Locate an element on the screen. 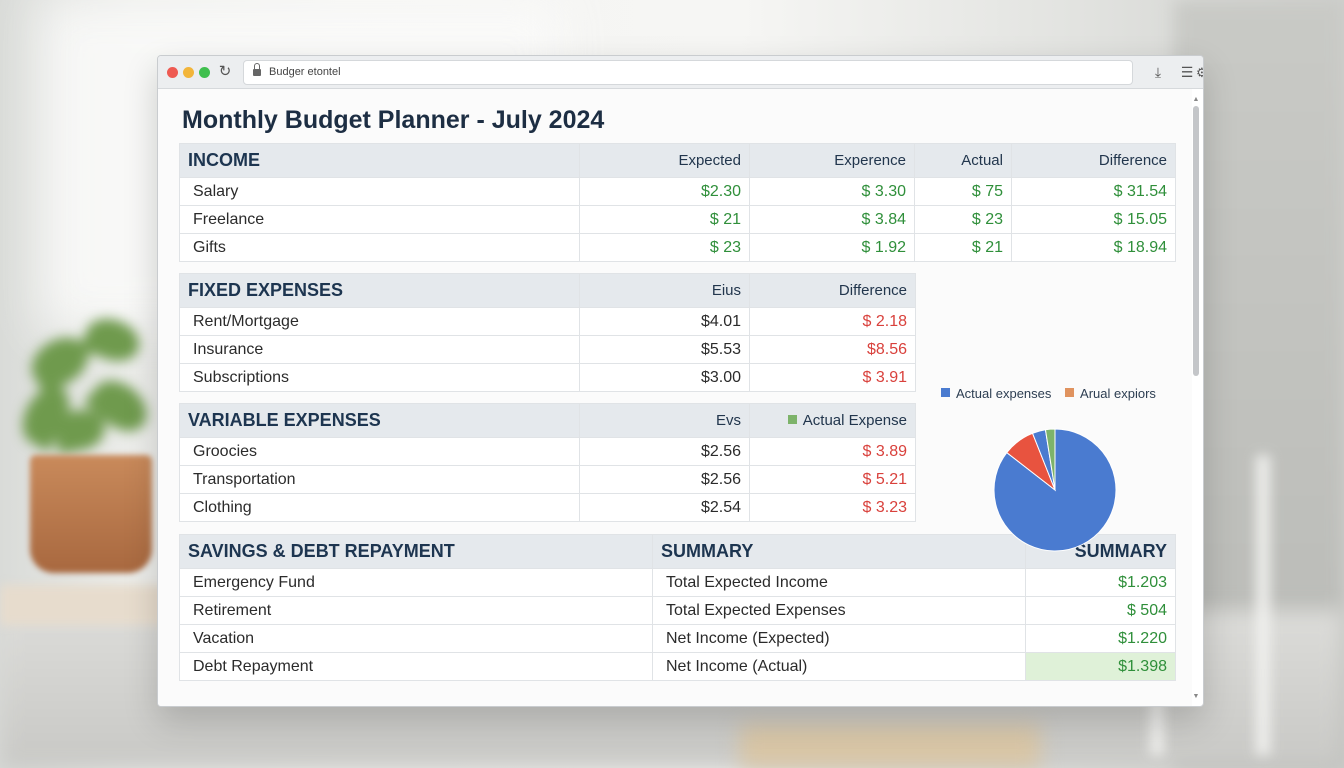 Image resolution: width=1344 pixels, height=768 pixels. table-row: Gifts $ 23 $ 1.92 $ 21 $ 18.94 is located at coordinates (677, 247).